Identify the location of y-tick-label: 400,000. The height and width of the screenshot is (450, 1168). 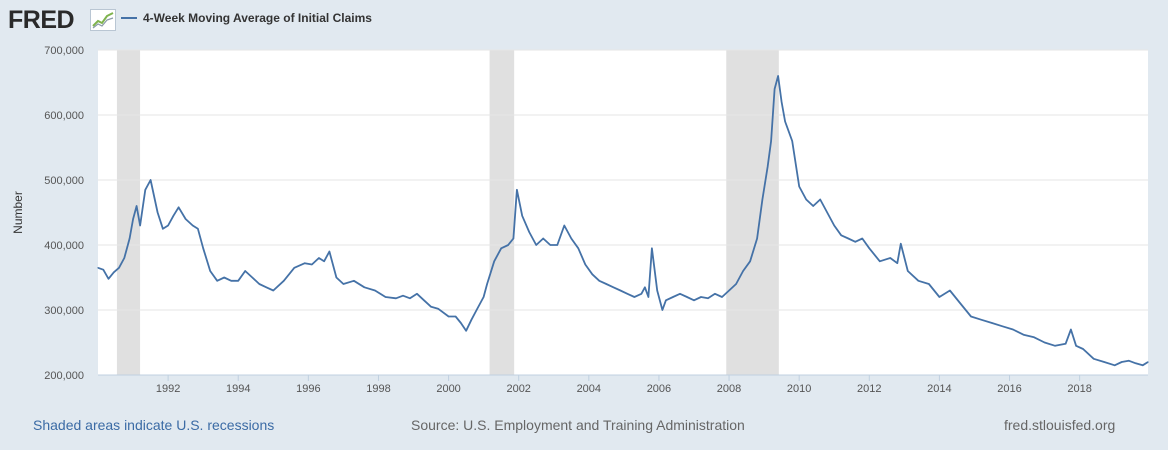
(64, 246).